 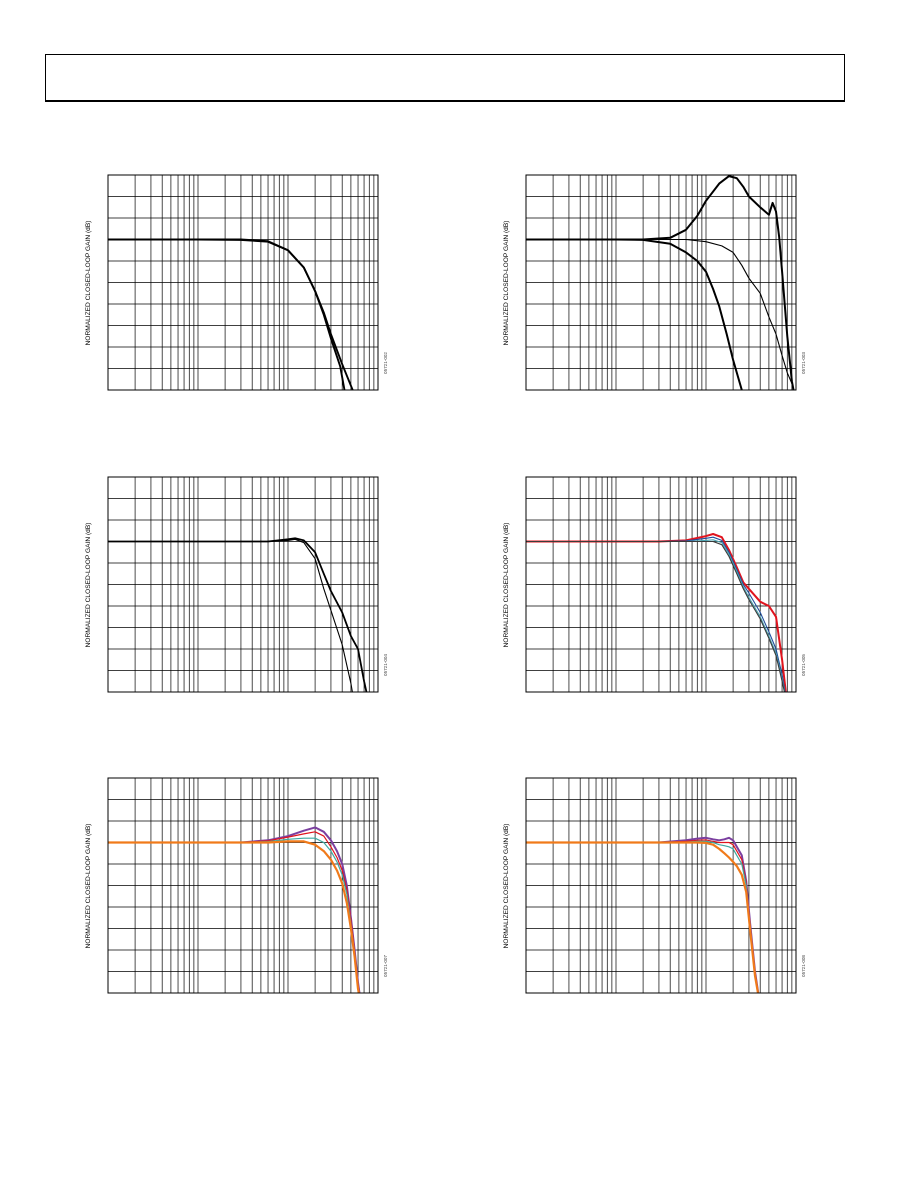 What do you see at coordinates (803, 363) in the screenshot?
I see `figure-code: 05721-003` at bounding box center [803, 363].